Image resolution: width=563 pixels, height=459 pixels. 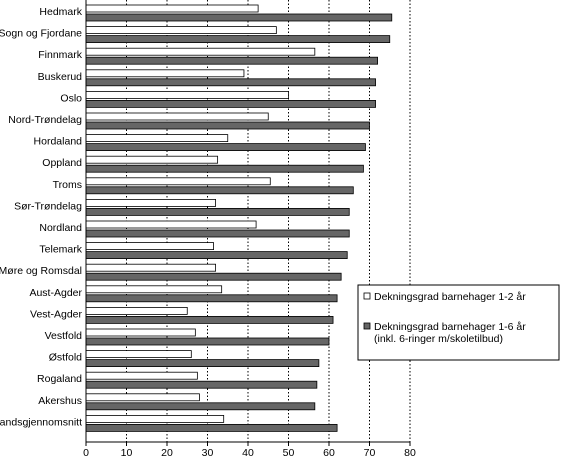 What do you see at coordinates (64, 336) in the screenshot?
I see `category-label: Vestfold` at bounding box center [64, 336].